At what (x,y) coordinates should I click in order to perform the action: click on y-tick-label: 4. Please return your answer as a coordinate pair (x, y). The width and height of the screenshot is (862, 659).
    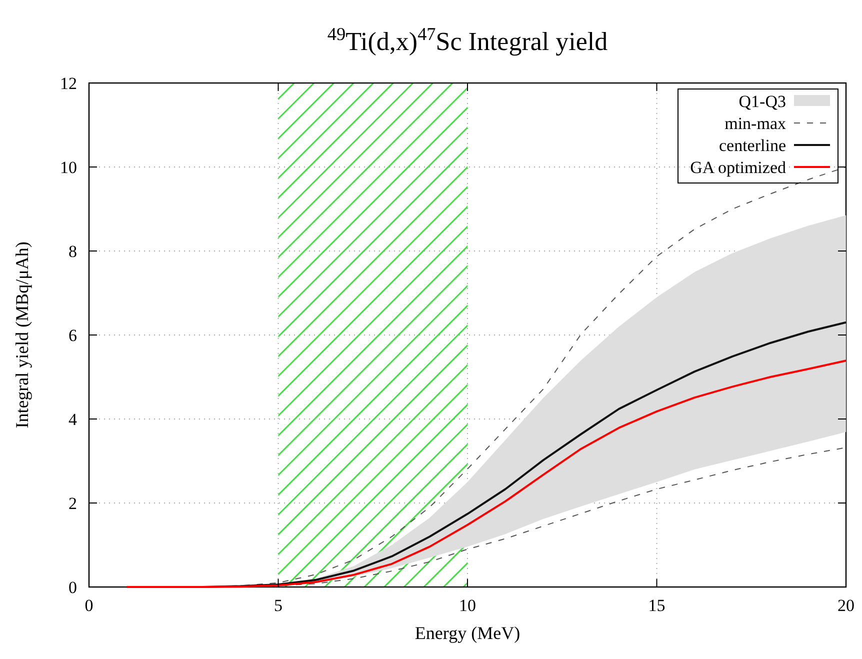
    Looking at the image, I should click on (73, 419).